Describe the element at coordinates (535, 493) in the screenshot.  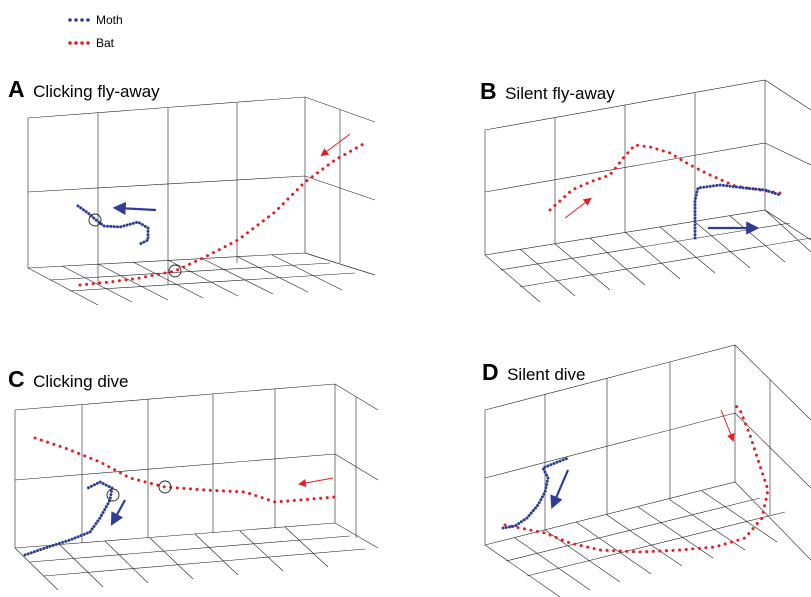
I see `panel-d-moth-trajectory` at that location.